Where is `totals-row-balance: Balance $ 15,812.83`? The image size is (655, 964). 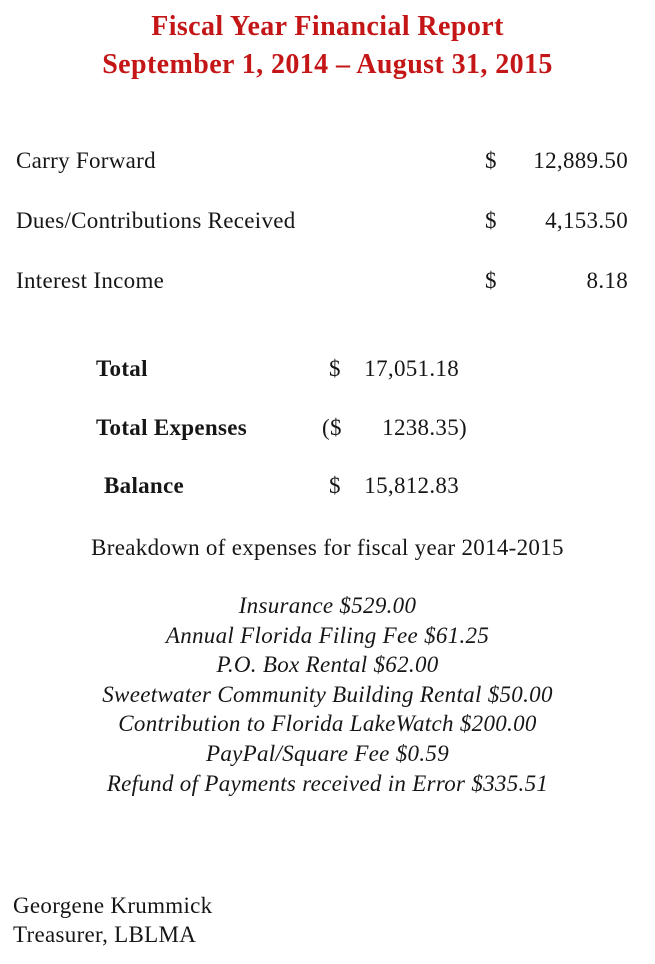 totals-row-balance: Balance $ 15,812.83 is located at coordinates (327, 486).